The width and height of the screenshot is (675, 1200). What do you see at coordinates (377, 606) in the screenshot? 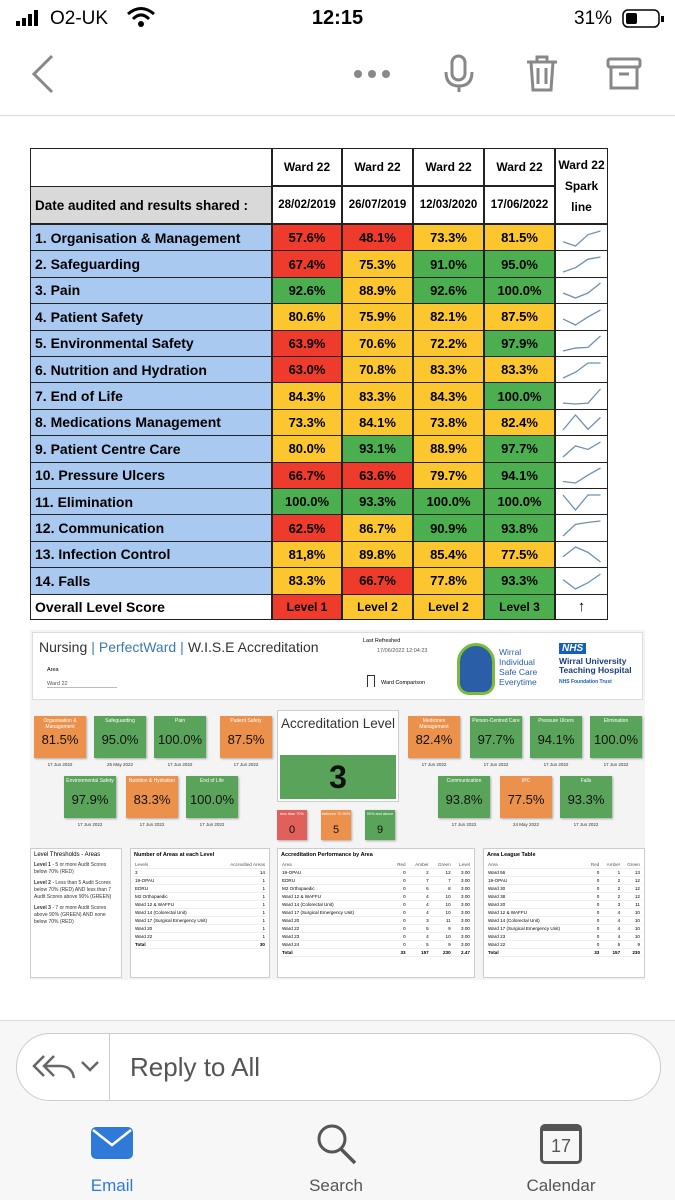
I see `level-cell: Level 2` at bounding box center [377, 606].